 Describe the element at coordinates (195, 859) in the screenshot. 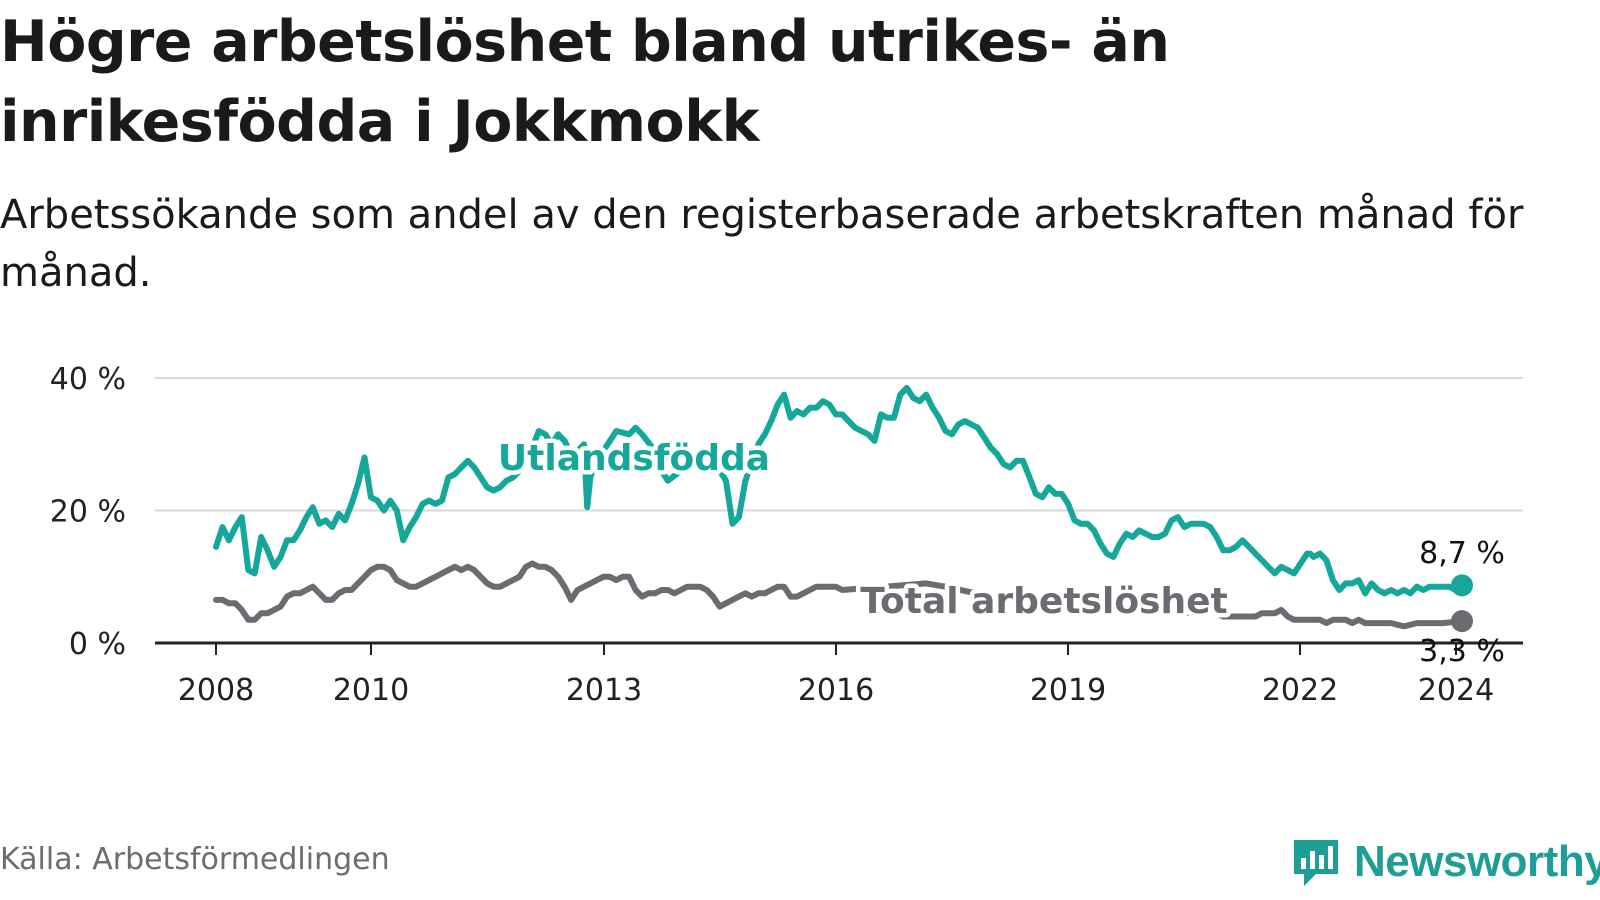

I see `source-note: Källa: Arbetsförmedlingen` at that location.